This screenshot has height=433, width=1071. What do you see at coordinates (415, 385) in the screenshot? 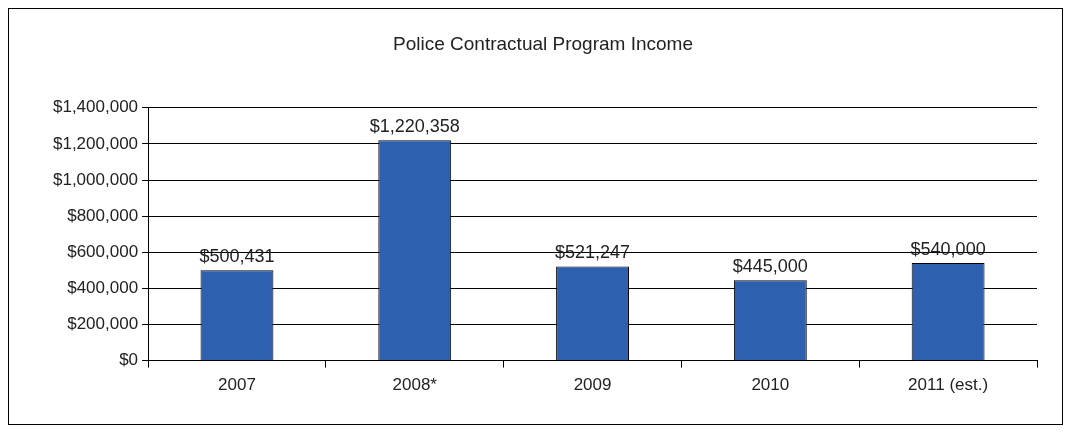
I see `x-tick-label: 2008*` at bounding box center [415, 385].